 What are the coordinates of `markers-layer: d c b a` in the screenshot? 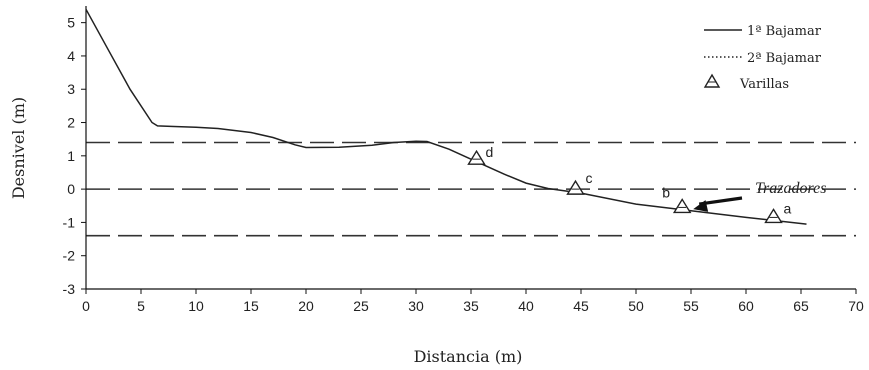 It's located at (629, 184).